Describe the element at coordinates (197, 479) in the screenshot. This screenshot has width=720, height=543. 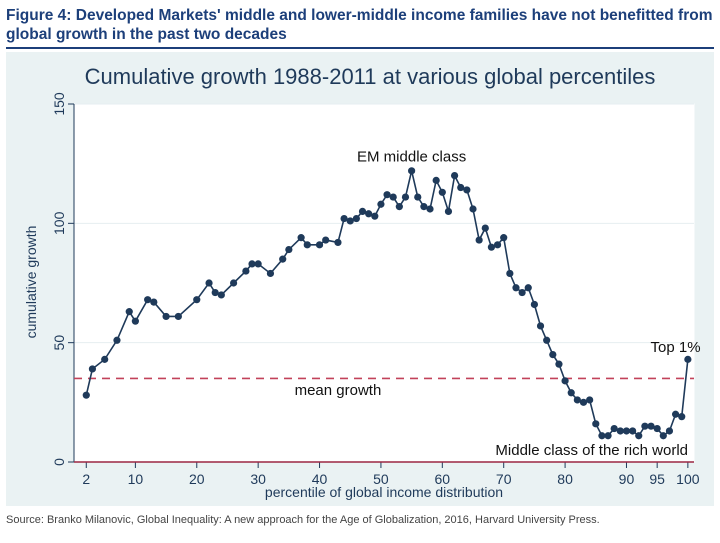
I see `x-tick-label: 20` at that location.